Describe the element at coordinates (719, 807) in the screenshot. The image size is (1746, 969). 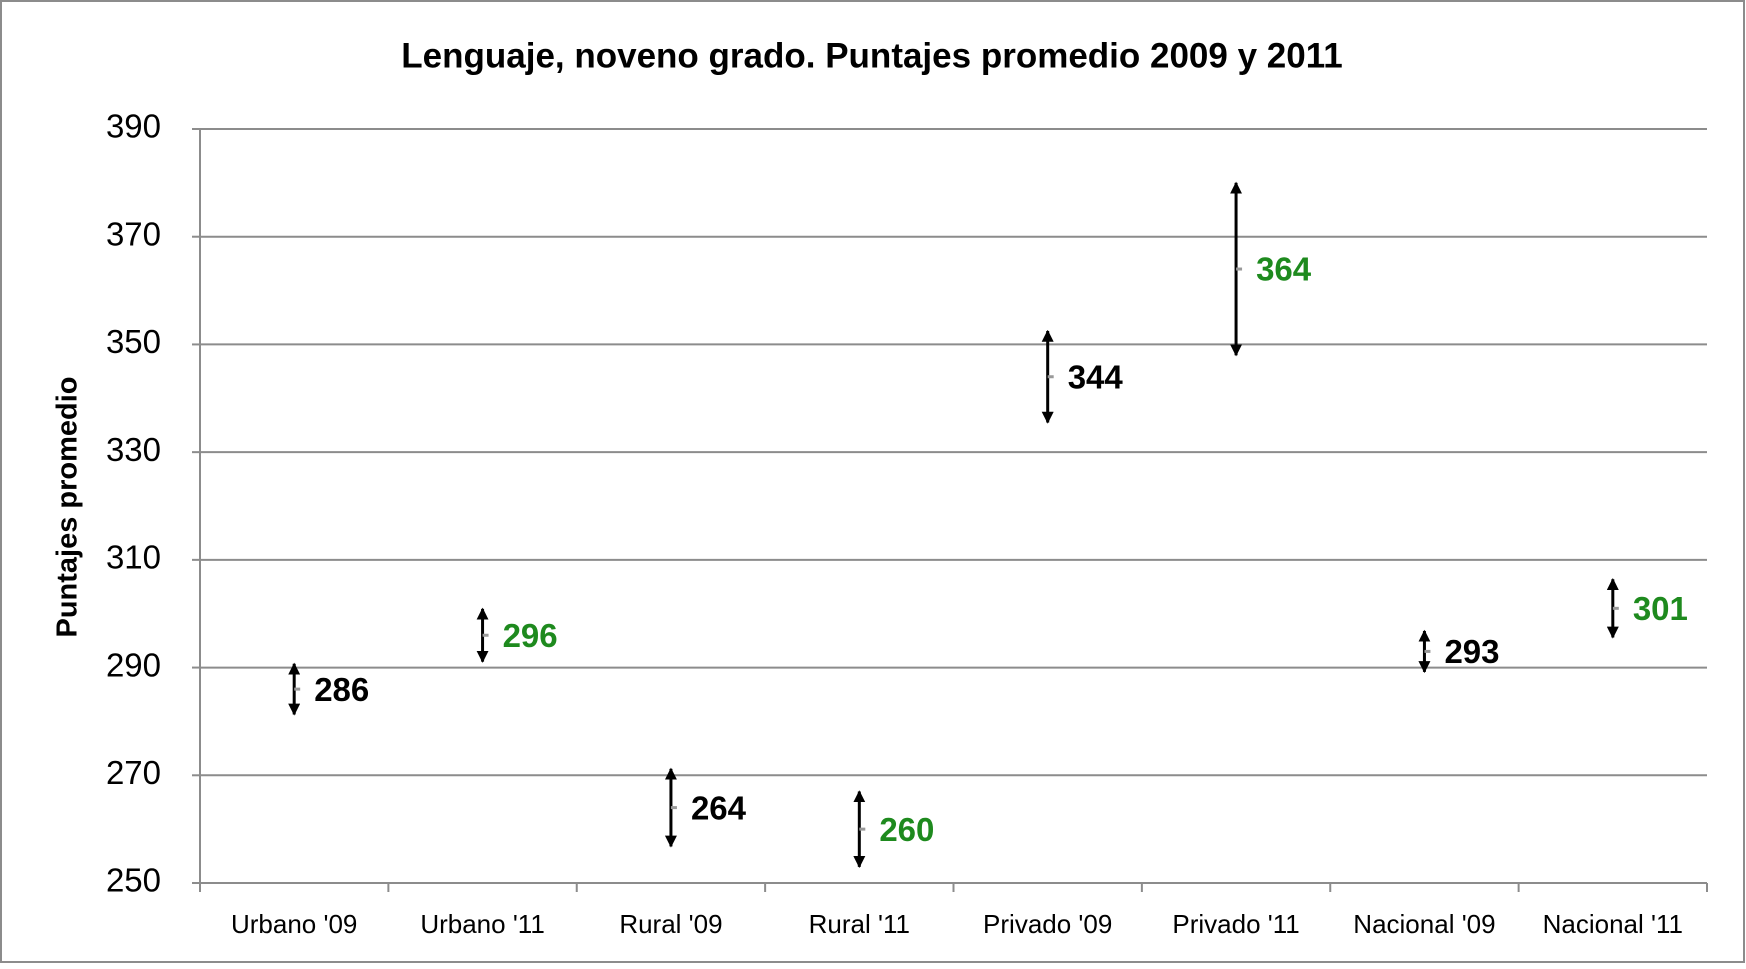
I see `data-label: 264` at that location.